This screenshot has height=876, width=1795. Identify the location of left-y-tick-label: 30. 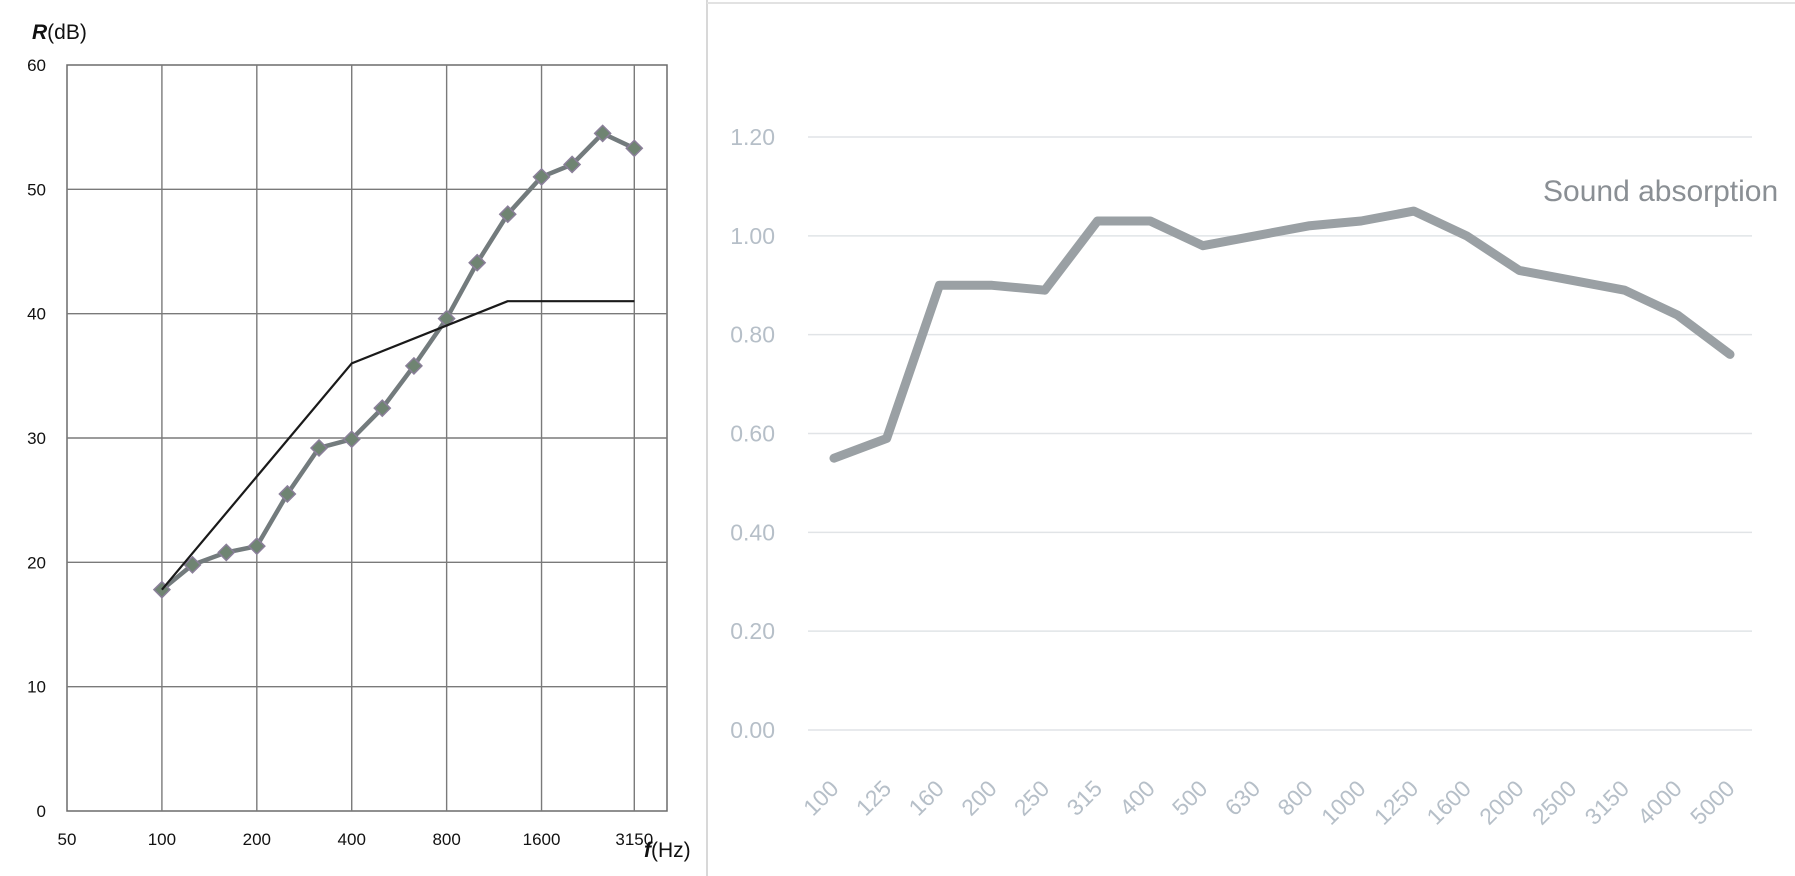
(36, 438).